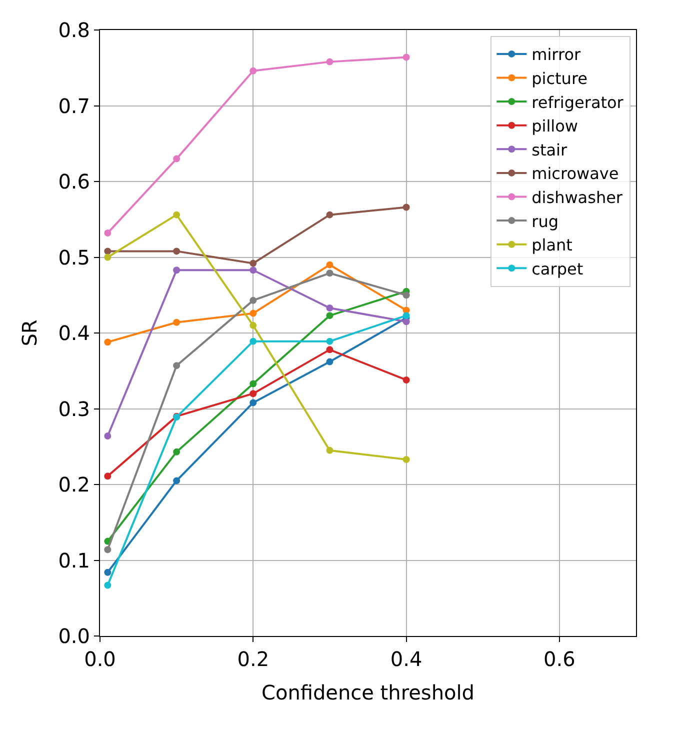 The height and width of the screenshot is (739, 677). What do you see at coordinates (560, 78) in the screenshot?
I see `legend-label: picture` at bounding box center [560, 78].